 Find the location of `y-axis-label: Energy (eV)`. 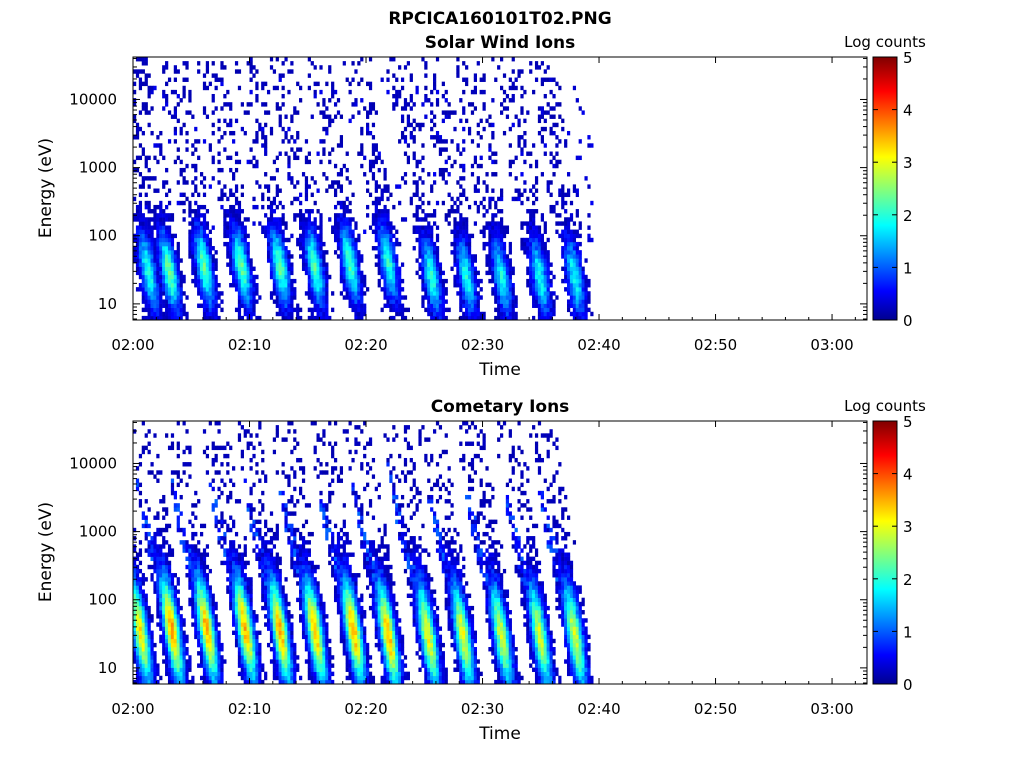

y-axis-label: Energy (eV) is located at coordinates (46, 188).